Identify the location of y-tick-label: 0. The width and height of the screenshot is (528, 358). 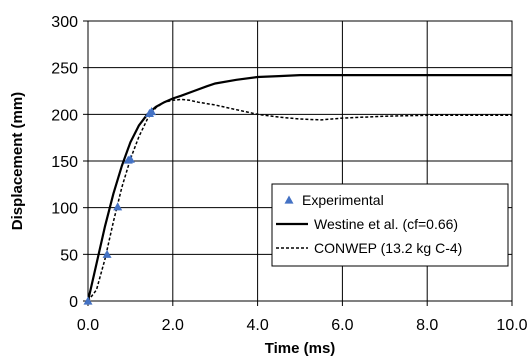
(73, 302).